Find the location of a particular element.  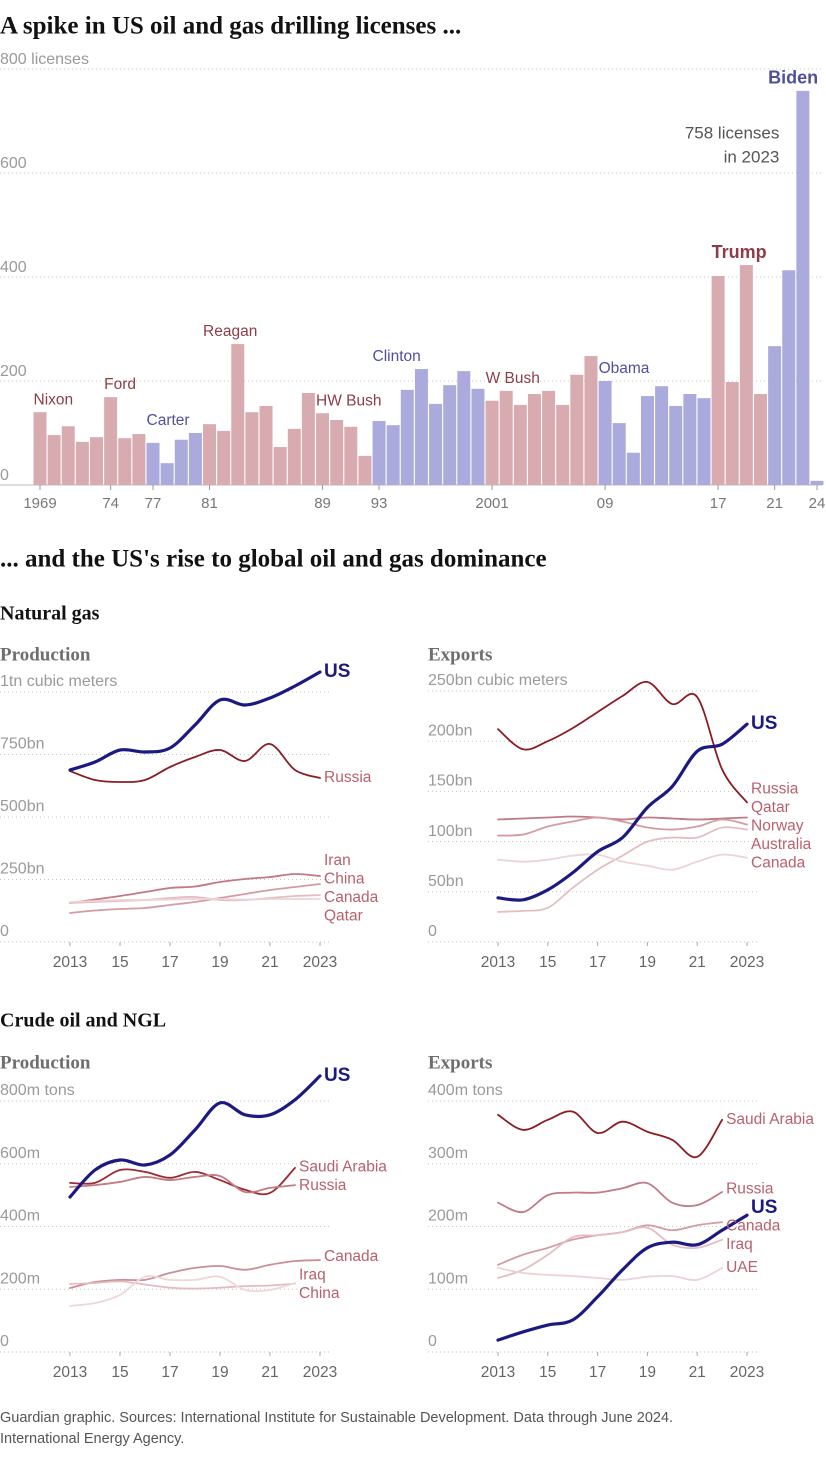

x-tick-label: 93 is located at coordinates (379, 503).